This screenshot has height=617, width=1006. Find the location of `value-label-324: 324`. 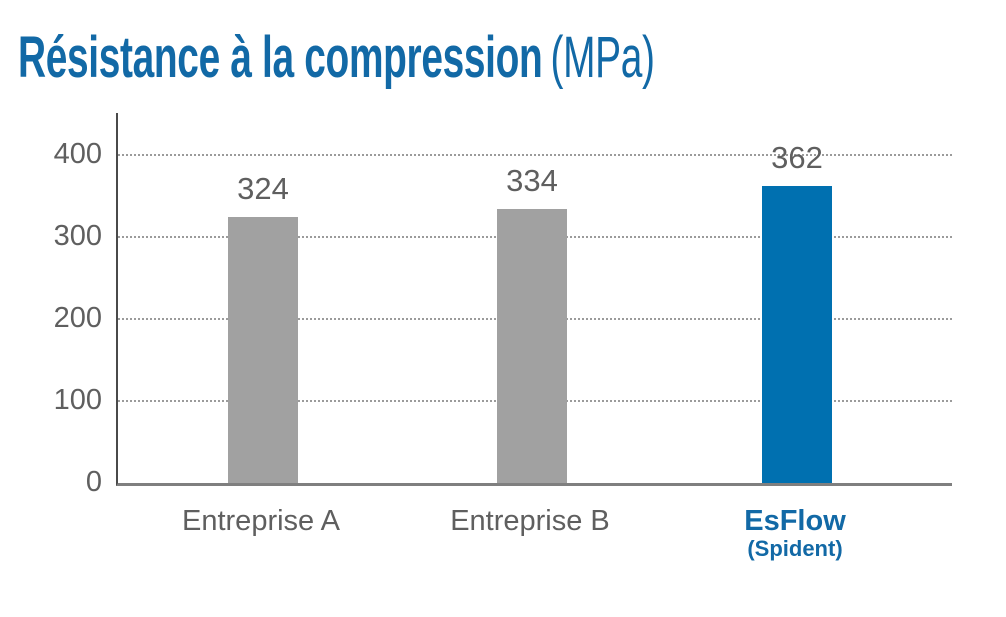

value-label-324: 324 is located at coordinates (263, 188).